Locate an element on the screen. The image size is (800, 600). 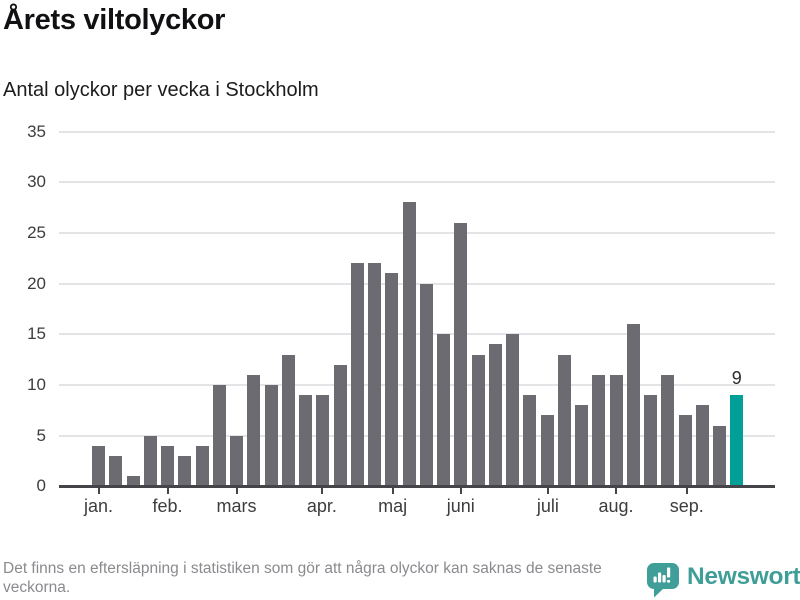
x-axis-label: juni is located at coordinates (460, 506).